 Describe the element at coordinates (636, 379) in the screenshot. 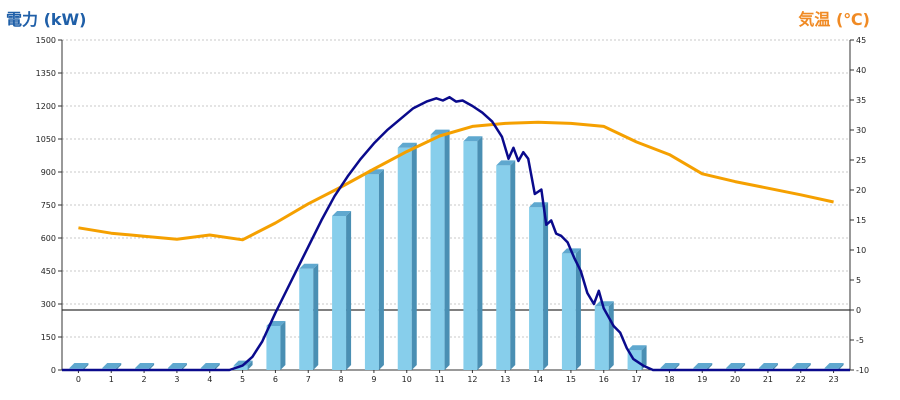

I see `x-tick-label: 17` at that location.